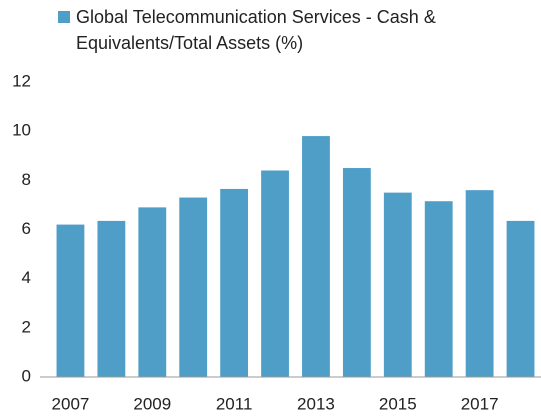  I want to click on y-tick-label: 2, so click(26, 326).